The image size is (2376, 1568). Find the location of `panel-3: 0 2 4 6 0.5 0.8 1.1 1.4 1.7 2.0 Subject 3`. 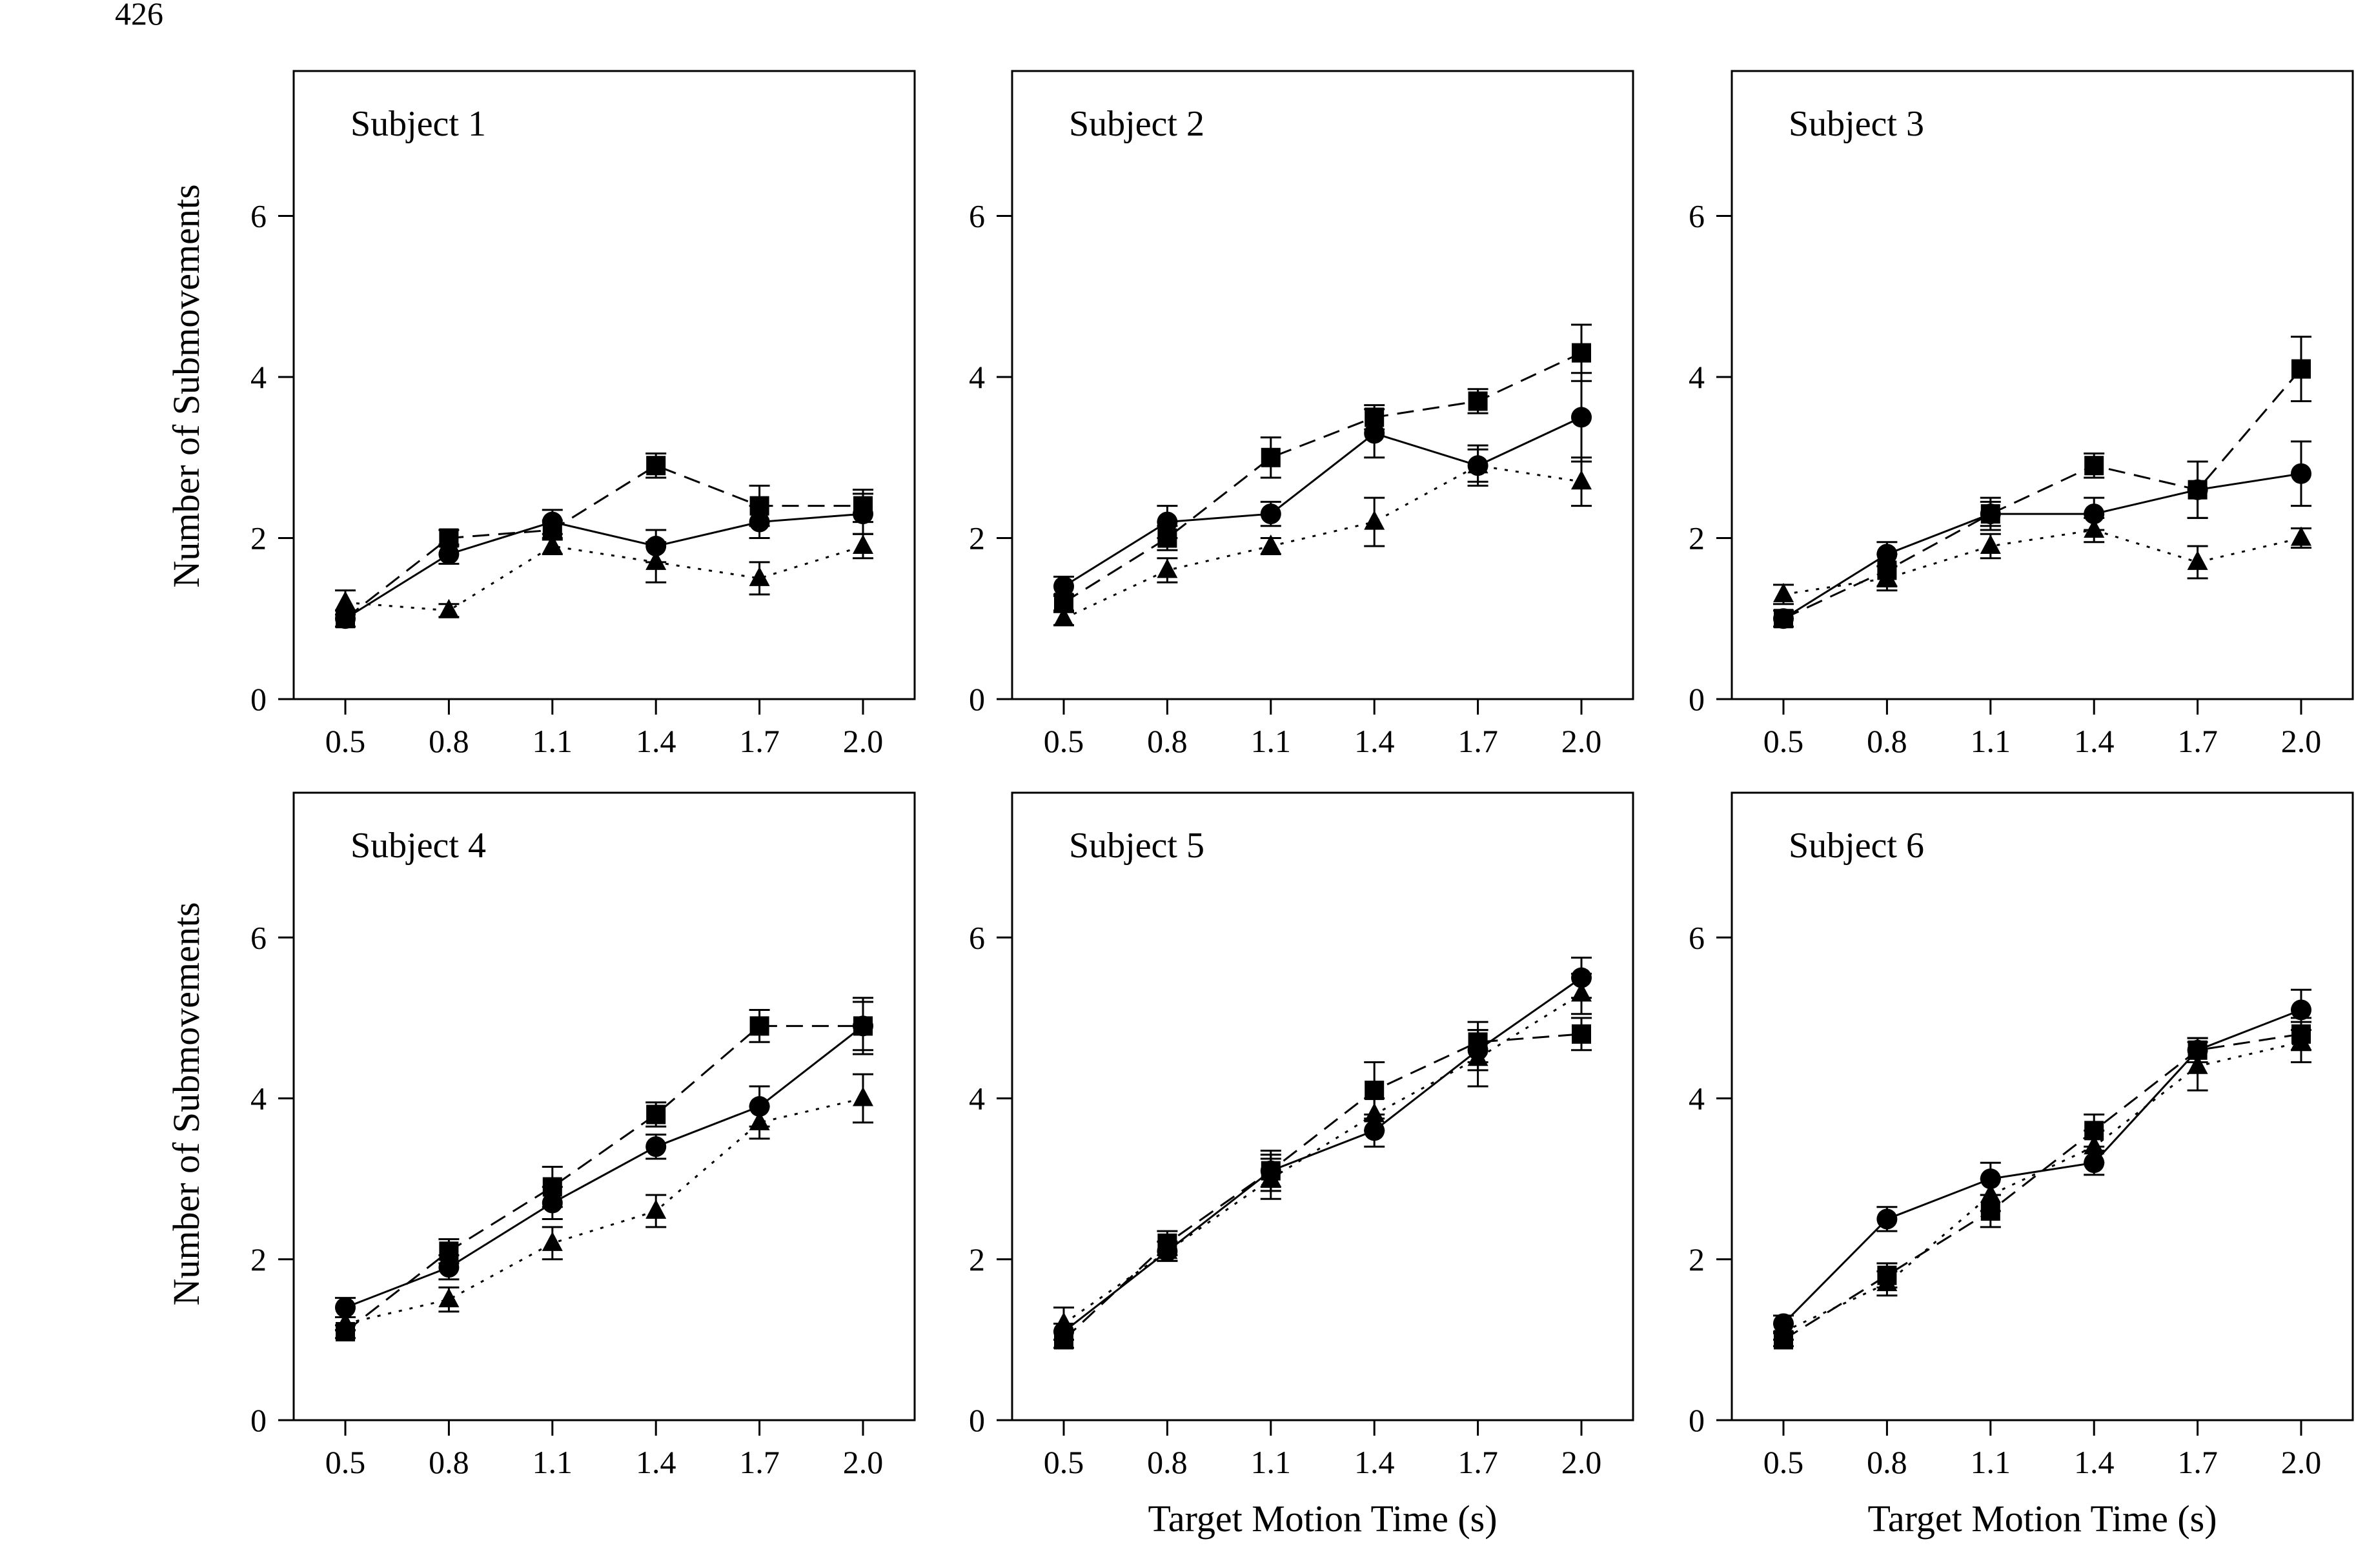

panel-3: 0 2 4 6 0.5 0.8 1.1 1.4 1.7 2.0 Subject 3 is located at coordinates (2022, 414).